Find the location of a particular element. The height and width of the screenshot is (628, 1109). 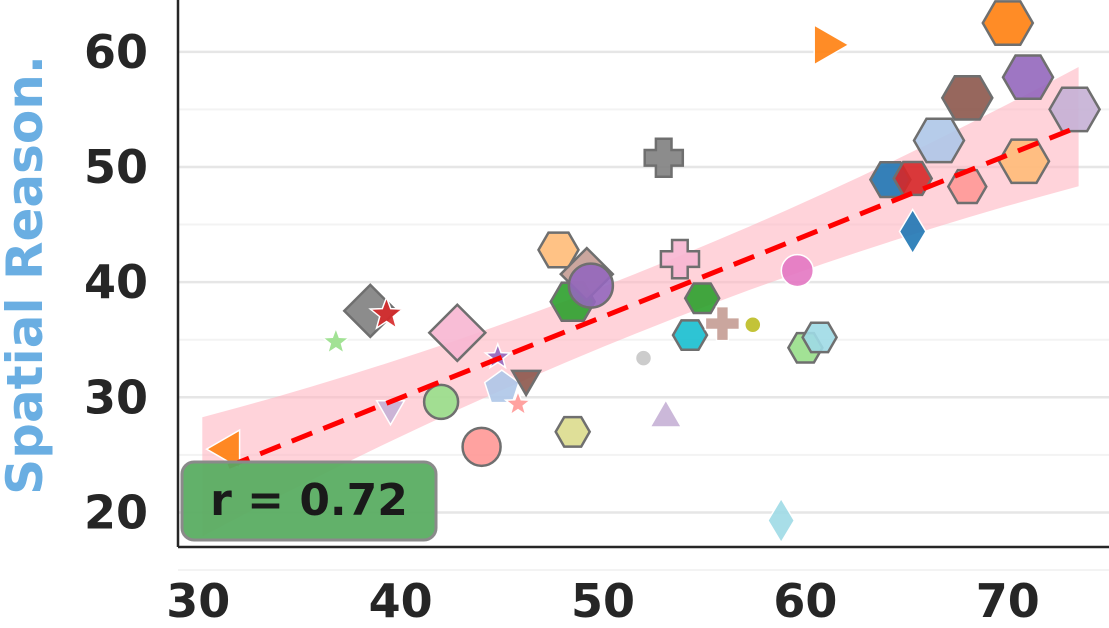

data-point-triangle-right is located at coordinates (832, 45).